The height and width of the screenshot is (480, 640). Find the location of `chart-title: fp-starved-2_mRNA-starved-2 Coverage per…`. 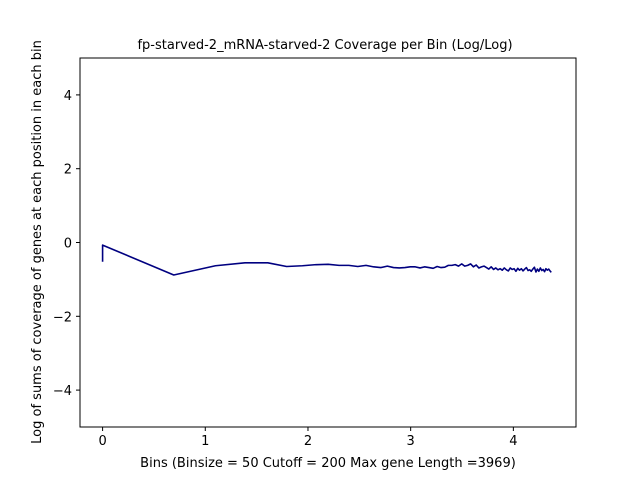

chart-title: fp-starved-2_mRNA-starved-2 Coverage per… is located at coordinates (324, 45).